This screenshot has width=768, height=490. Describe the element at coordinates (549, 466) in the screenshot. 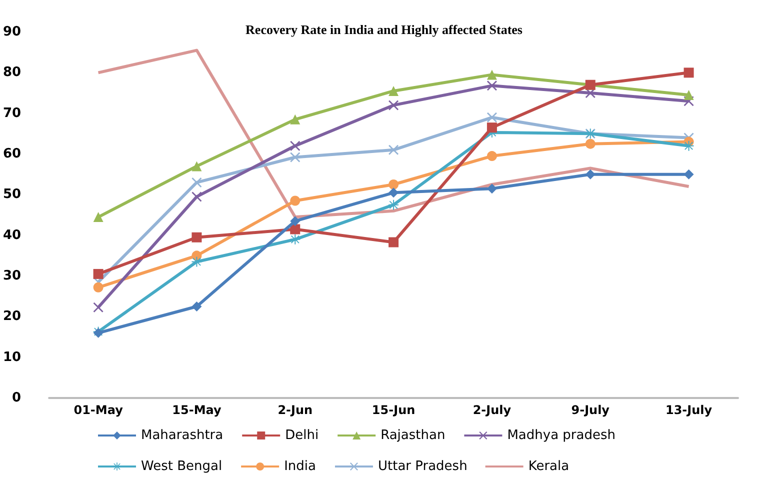

I see `legend-label: Kerala` at that location.